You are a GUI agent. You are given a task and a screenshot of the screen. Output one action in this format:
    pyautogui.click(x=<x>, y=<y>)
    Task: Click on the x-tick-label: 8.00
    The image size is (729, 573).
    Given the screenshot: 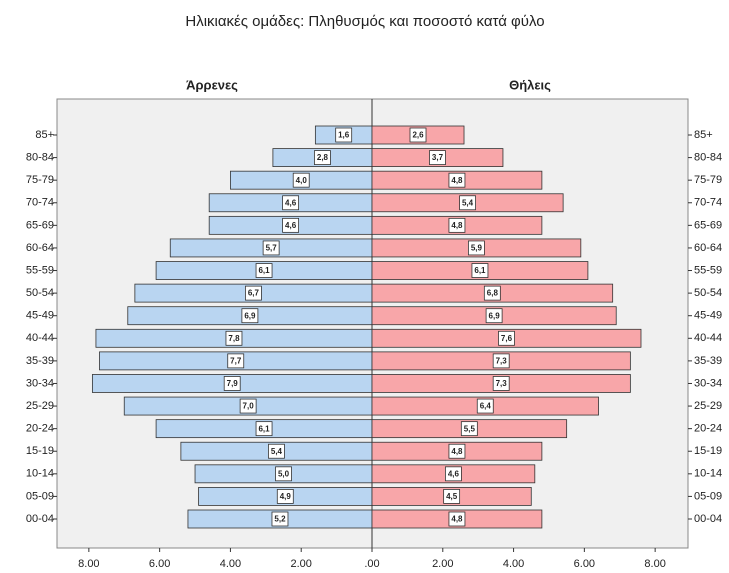 What is the action you would take?
    pyautogui.click(x=88, y=564)
    